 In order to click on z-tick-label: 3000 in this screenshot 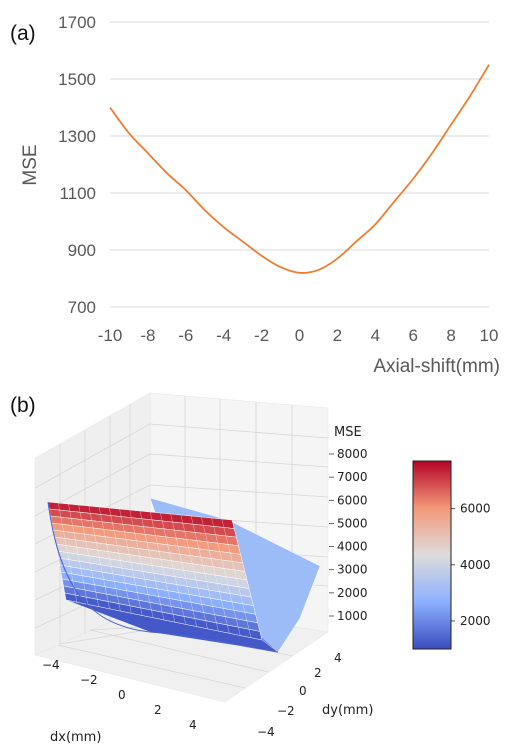, I will do `click(352, 570)`.